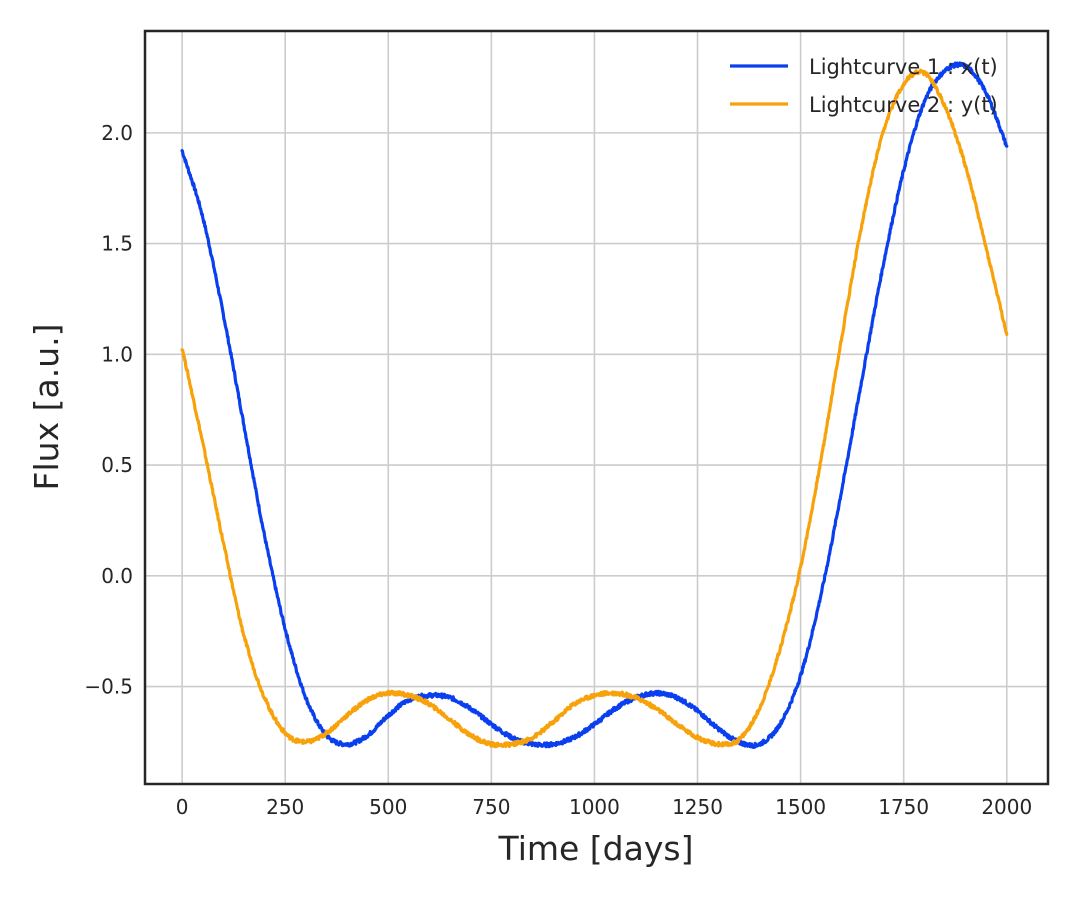 The width and height of the screenshot is (1078, 899). What do you see at coordinates (117, 576) in the screenshot?
I see `y-tick-label: 0.0` at bounding box center [117, 576].